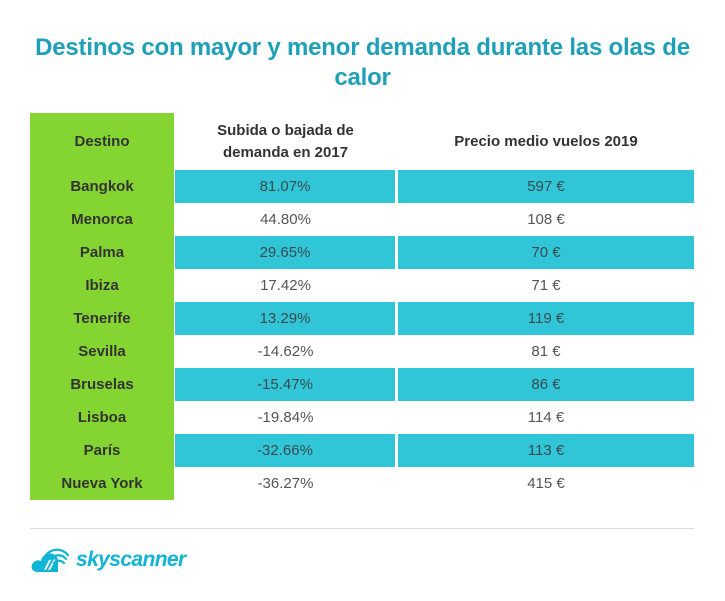  Describe the element at coordinates (285, 285) in the screenshot. I see `cell-demanda: 17.42%` at that location.